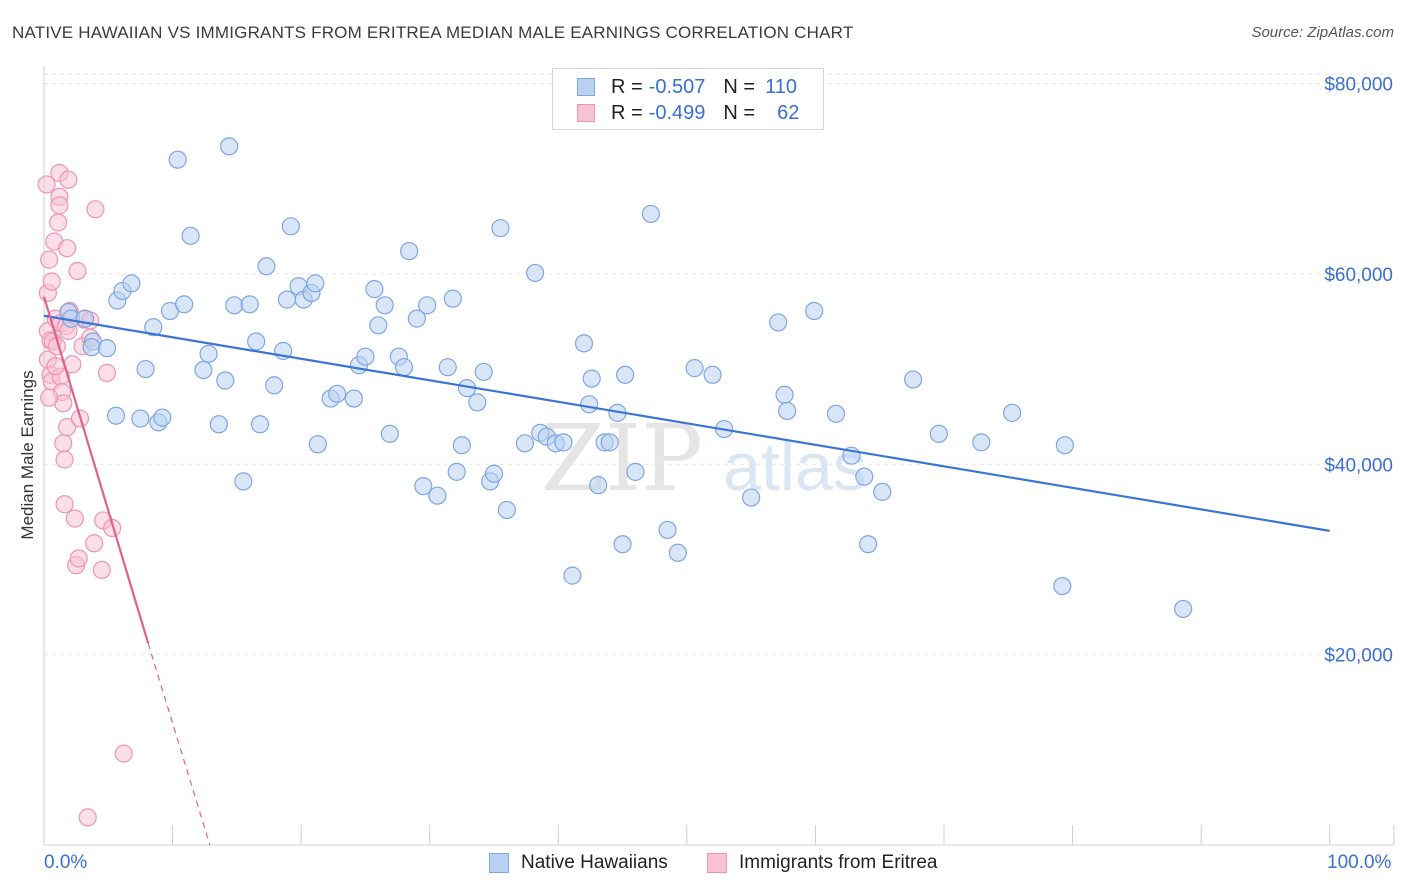 The width and height of the screenshot is (1406, 892). What do you see at coordinates (704, 458) in the screenshot?
I see `watermark: ZIP atlas` at bounding box center [704, 458].